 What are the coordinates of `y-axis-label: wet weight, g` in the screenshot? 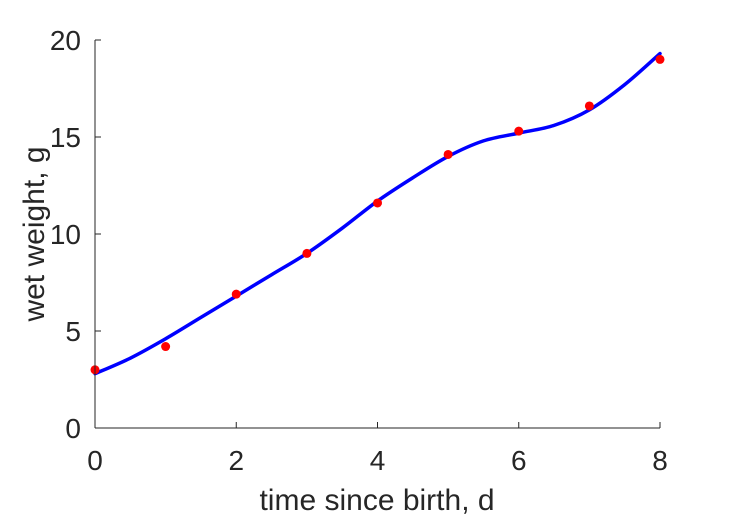 It's located at (34, 234).